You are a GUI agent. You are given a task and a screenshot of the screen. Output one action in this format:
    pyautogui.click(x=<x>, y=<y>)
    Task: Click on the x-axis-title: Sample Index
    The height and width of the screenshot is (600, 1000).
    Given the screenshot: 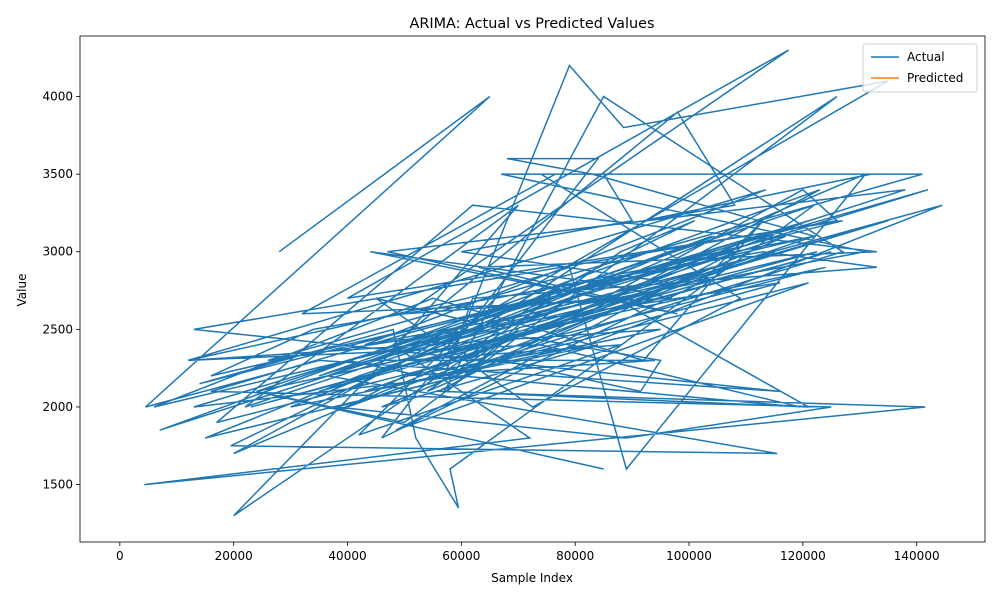 What is the action you would take?
    pyautogui.click(x=532, y=578)
    